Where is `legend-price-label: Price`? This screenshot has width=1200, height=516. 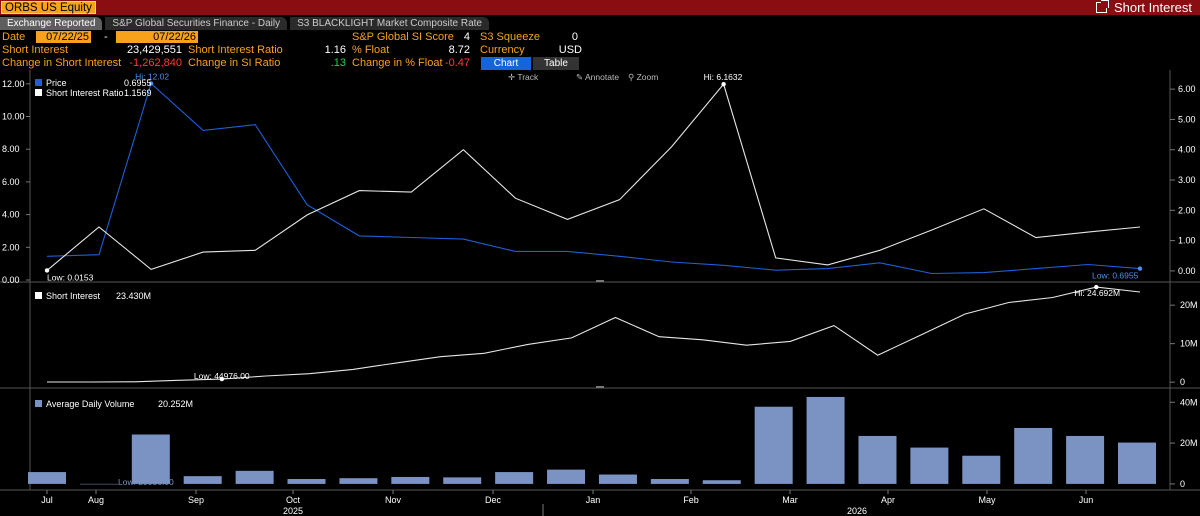 legend-price-label: Price is located at coordinates (56, 83).